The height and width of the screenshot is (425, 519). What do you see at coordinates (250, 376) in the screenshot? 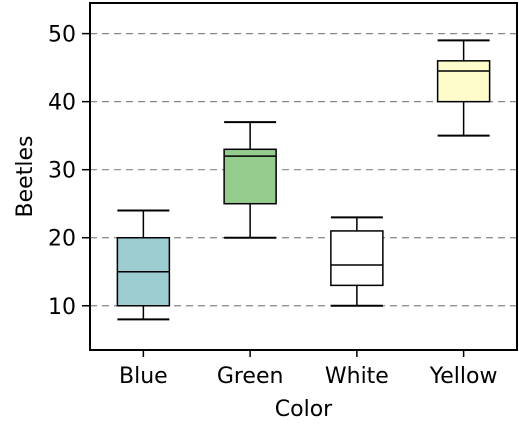
I see `x-tick-label: Green` at bounding box center [250, 376].